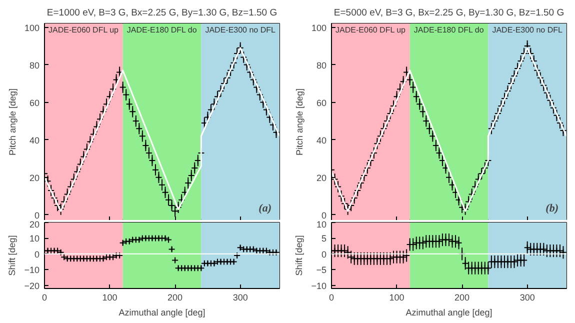 The height and width of the screenshot is (323, 575). I want to click on y-tick-label: −5, so click(321, 270).